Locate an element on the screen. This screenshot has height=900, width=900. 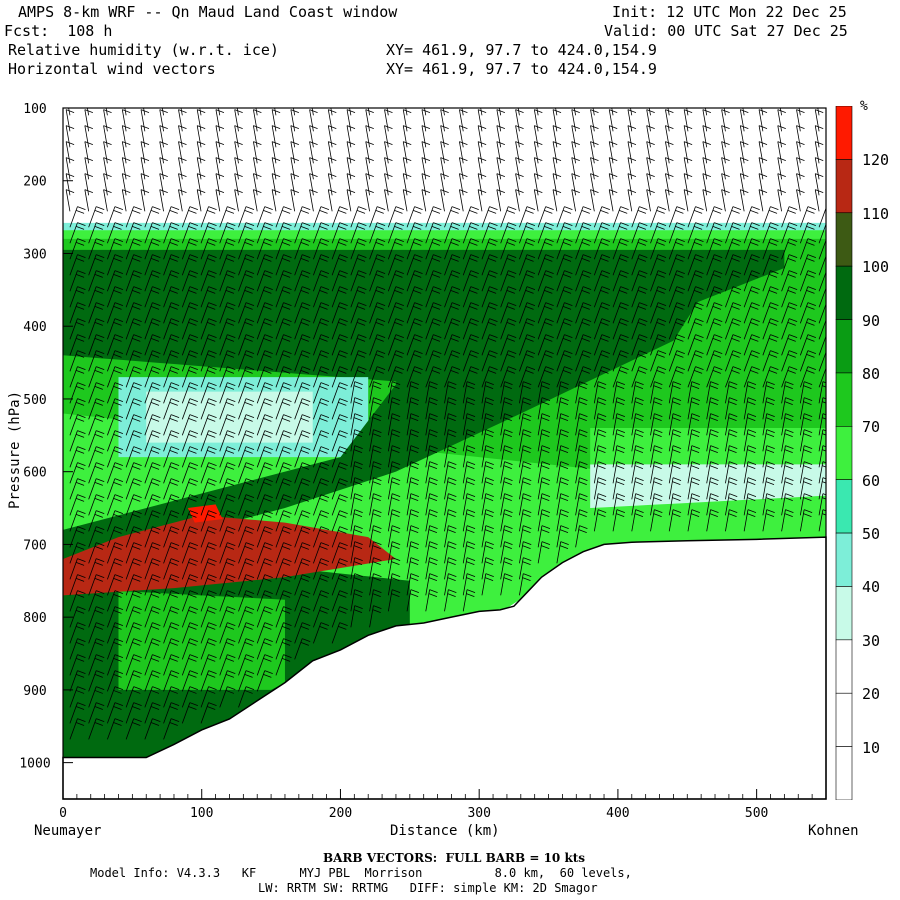
x-tick-label: 200 is located at coordinates (340, 813).